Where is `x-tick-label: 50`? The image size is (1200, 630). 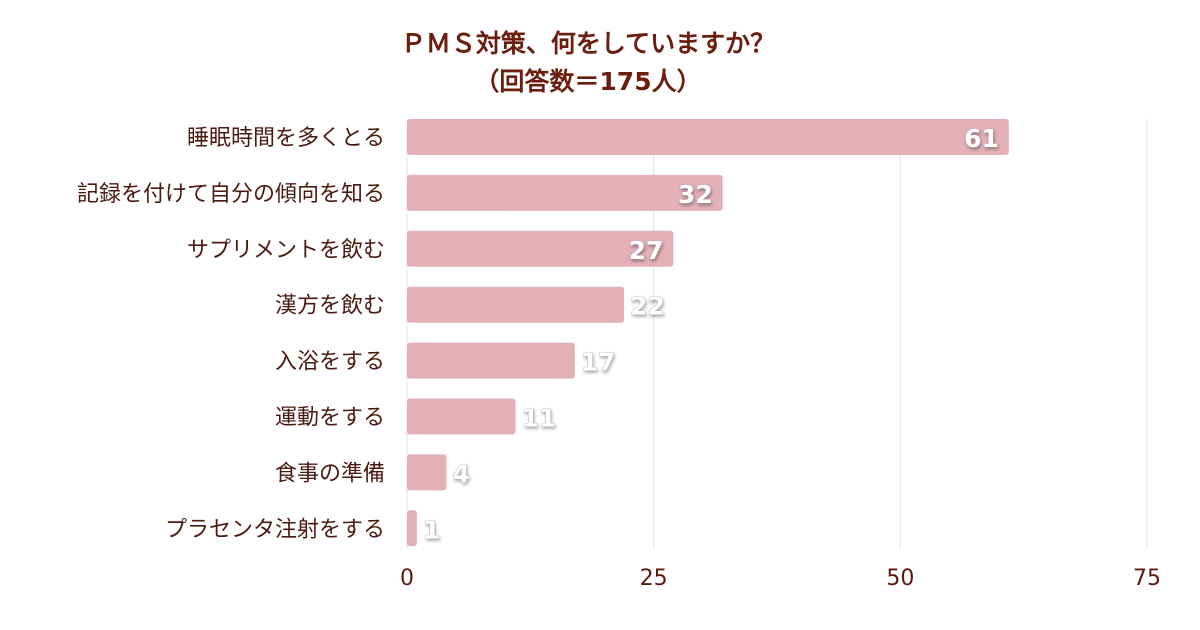 x-tick-label: 50 is located at coordinates (900, 578).